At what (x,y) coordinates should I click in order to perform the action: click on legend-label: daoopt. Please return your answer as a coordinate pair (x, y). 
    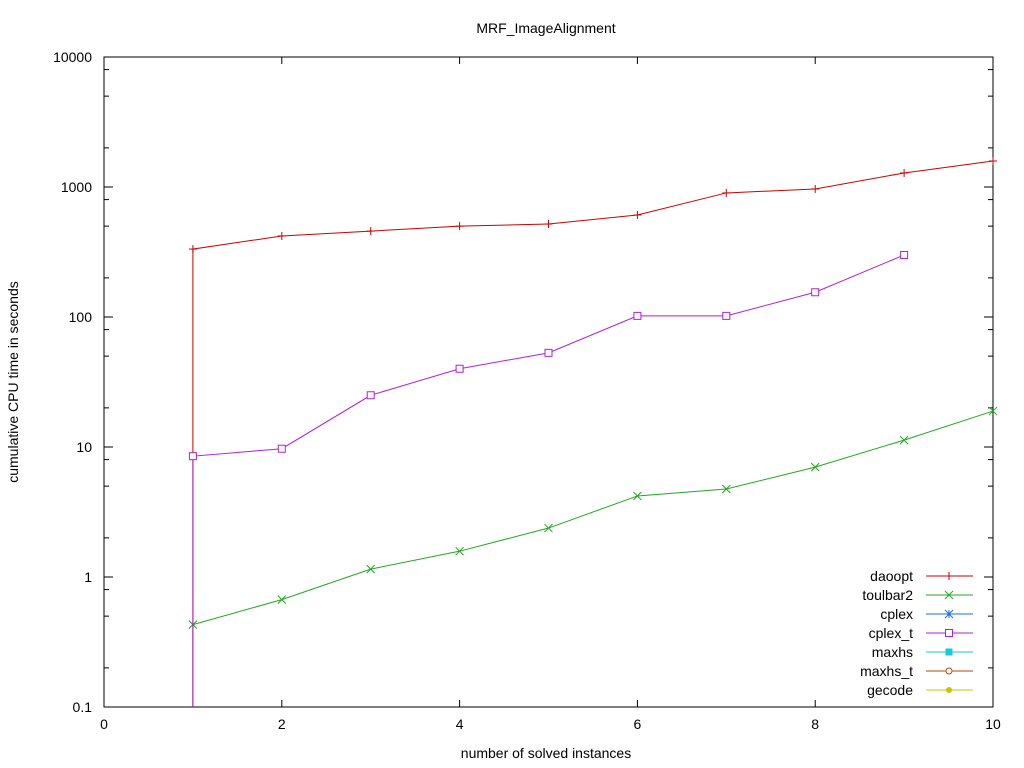
    Looking at the image, I should click on (891, 576).